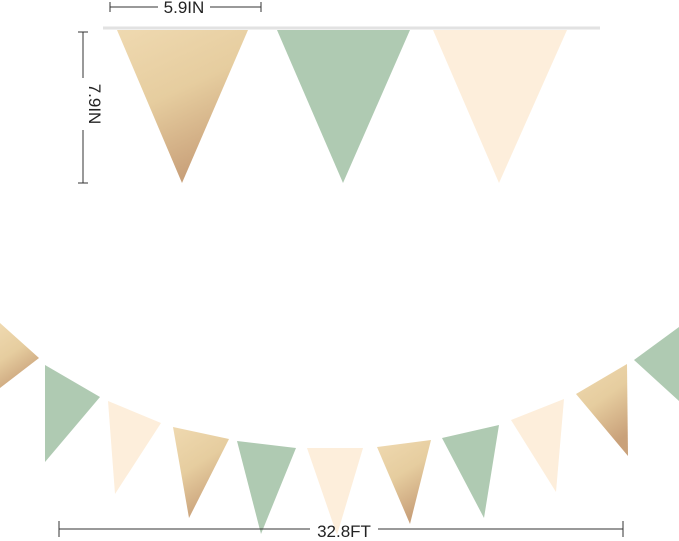 The width and height of the screenshot is (679, 541). I want to click on length-dimension: 32.8FT, so click(341, 531).